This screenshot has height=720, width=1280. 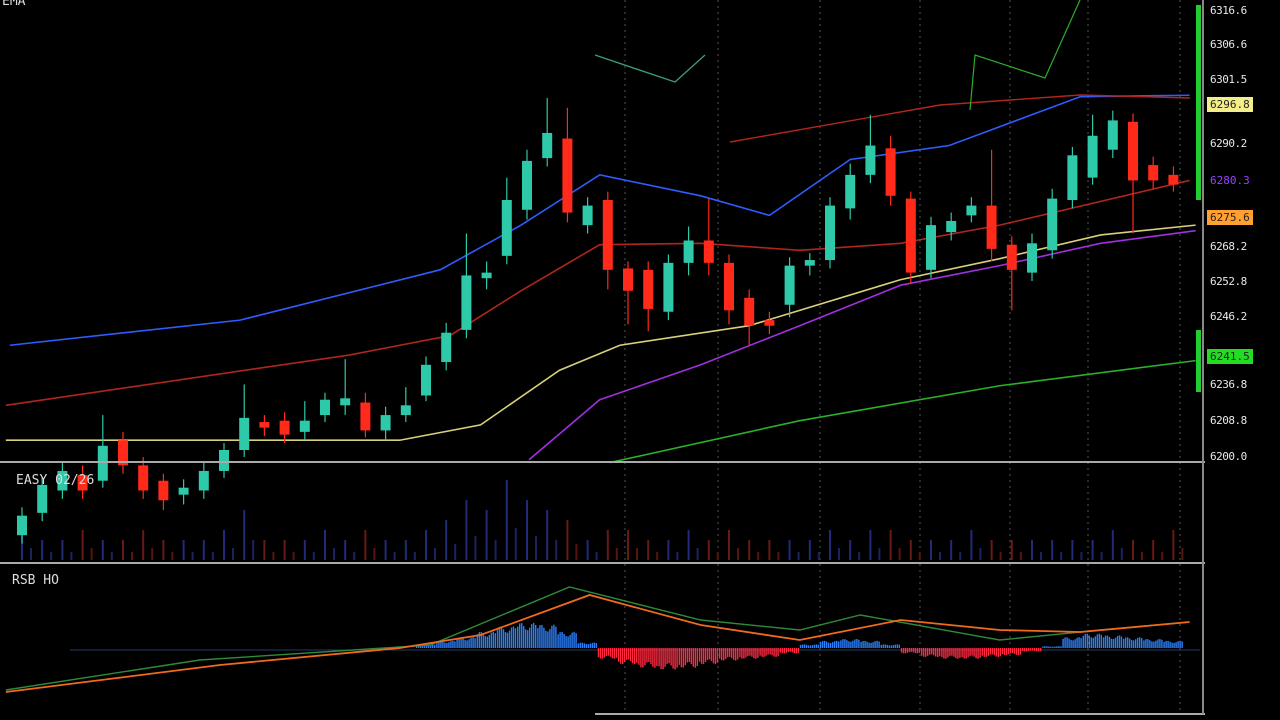 I want to click on price-tick: 6306.6, so click(x=1228, y=44).